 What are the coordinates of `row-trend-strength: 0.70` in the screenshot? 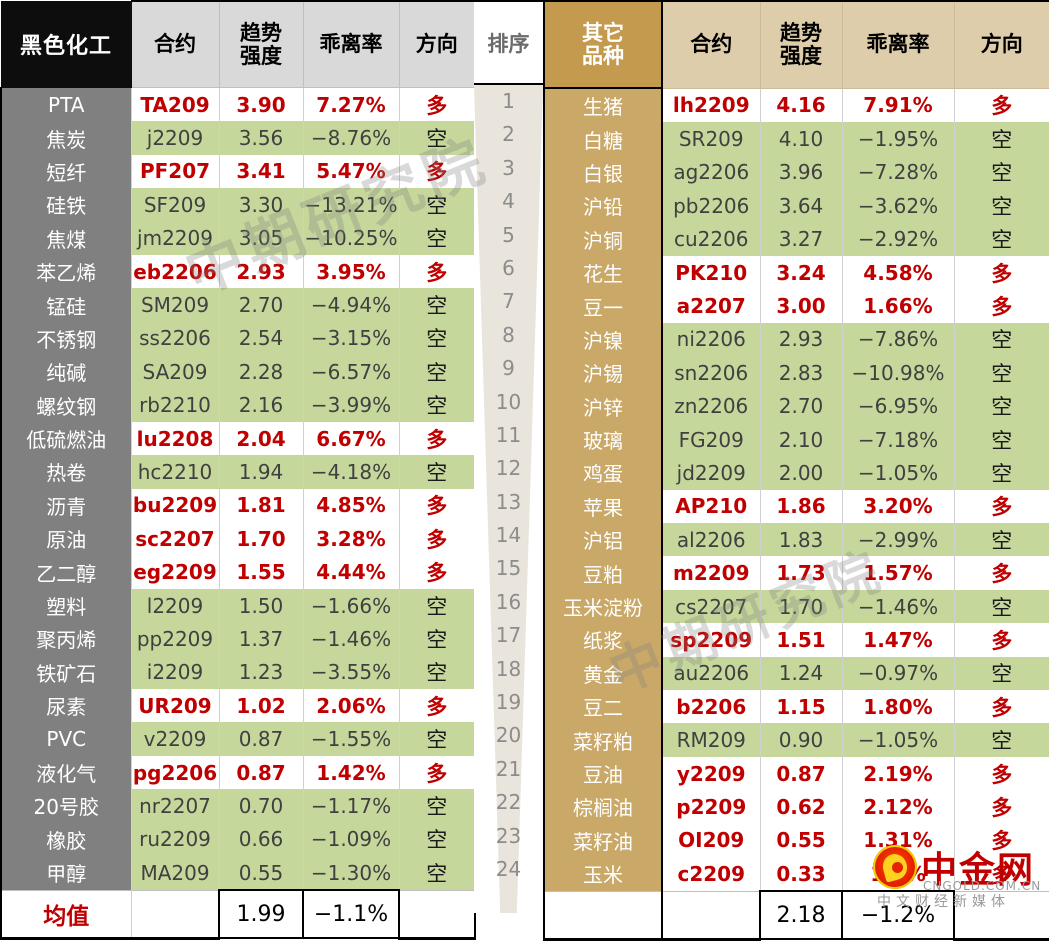 It's located at (261, 806).